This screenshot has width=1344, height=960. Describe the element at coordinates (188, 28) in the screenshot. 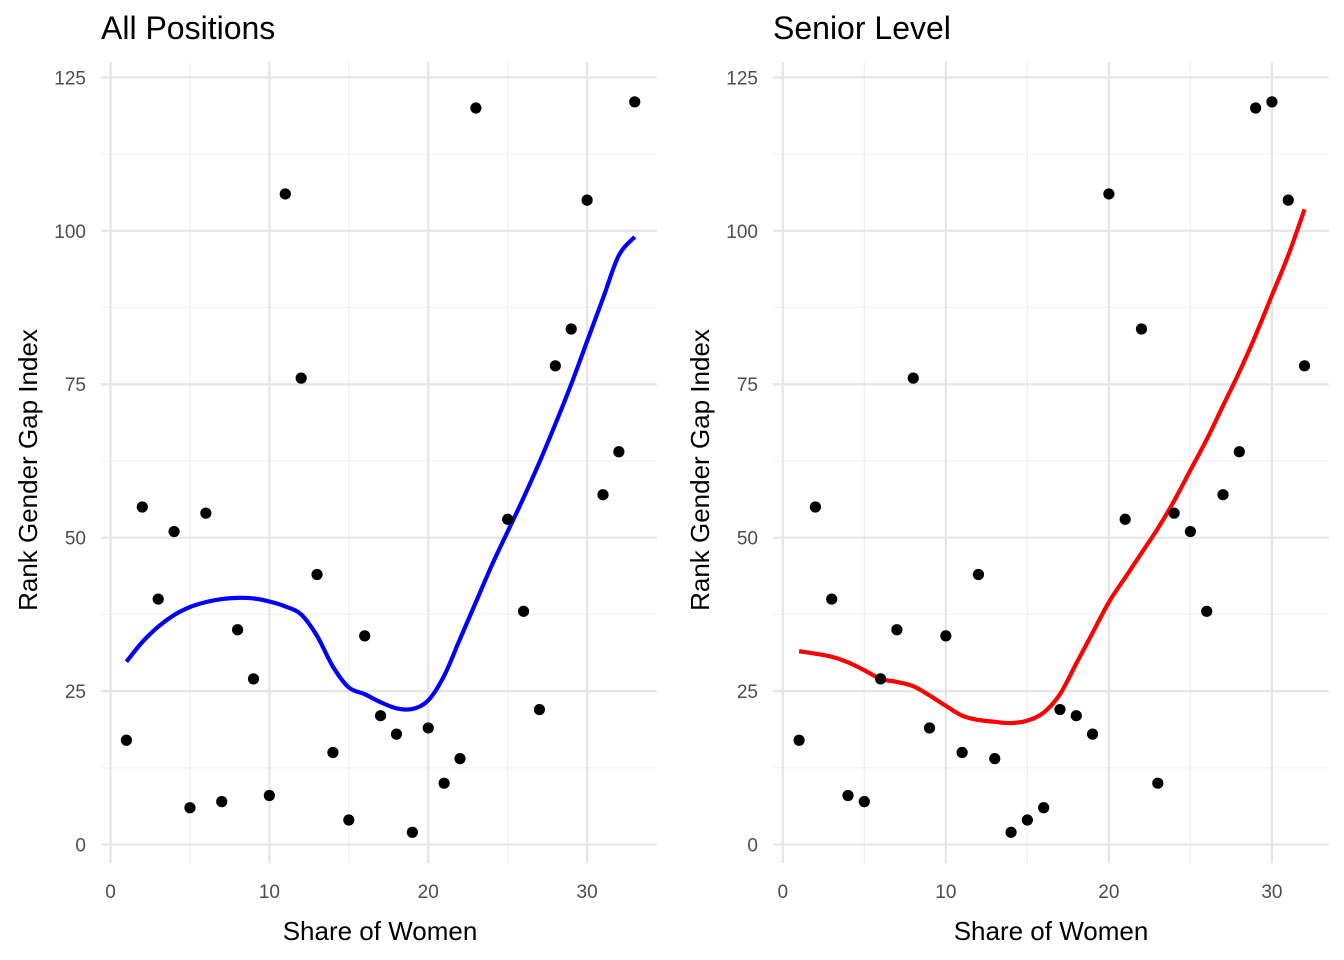

I see `panel-title: All Positions` at that location.